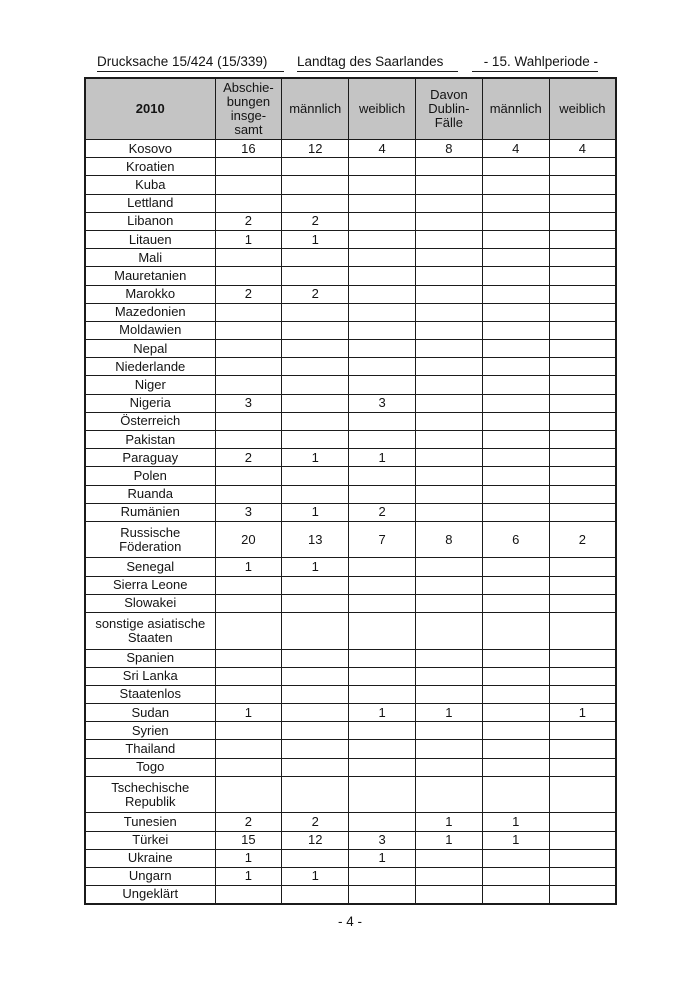 This screenshot has width=700, height=990. Describe the element at coordinates (382, 108) in the screenshot. I see `col-header-female: weiblich` at that location.